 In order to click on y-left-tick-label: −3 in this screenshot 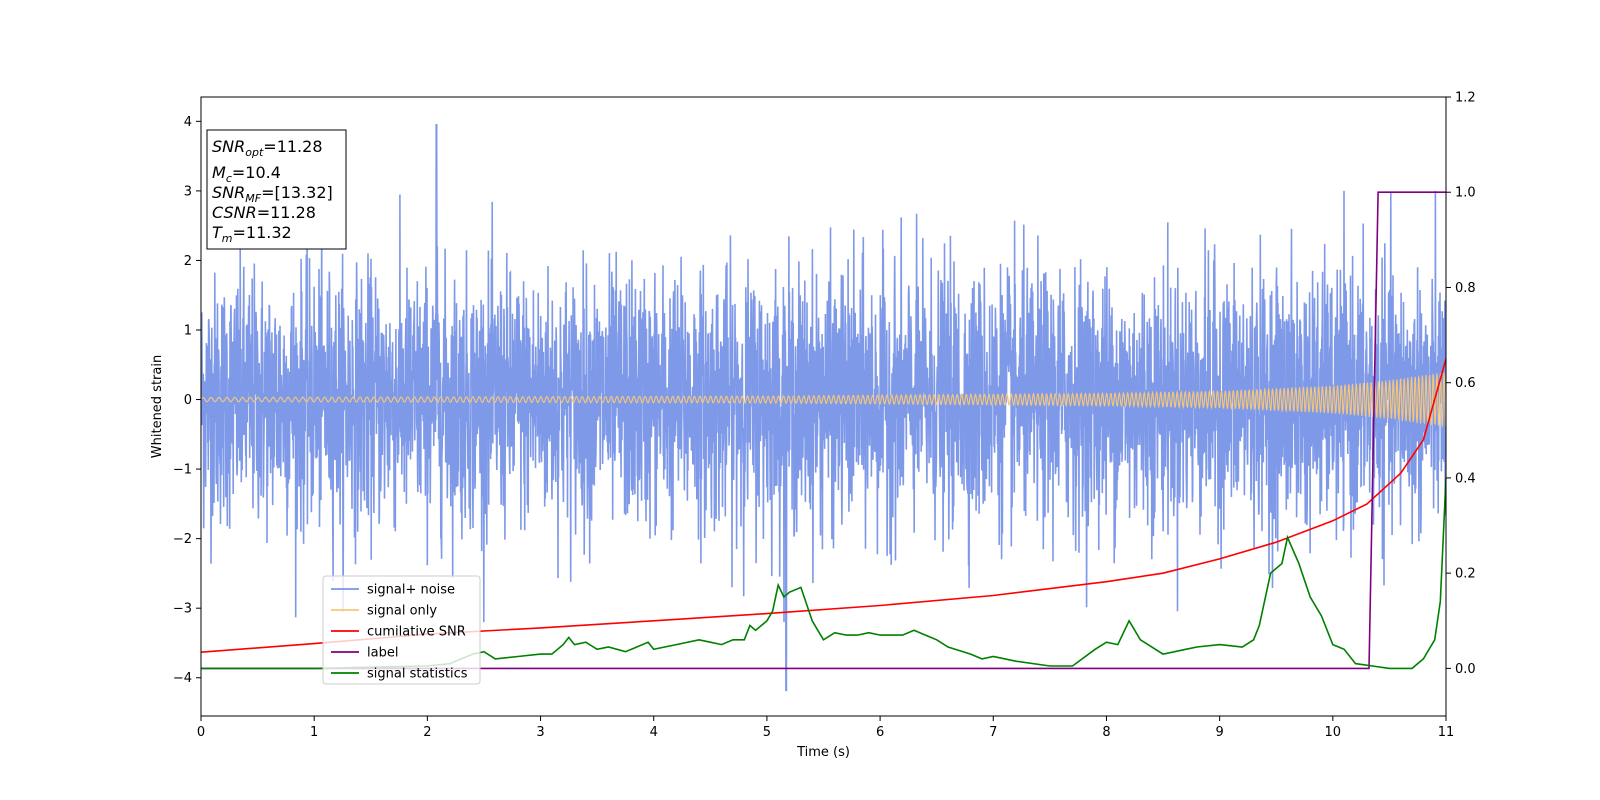, I will do `click(182, 609)`.